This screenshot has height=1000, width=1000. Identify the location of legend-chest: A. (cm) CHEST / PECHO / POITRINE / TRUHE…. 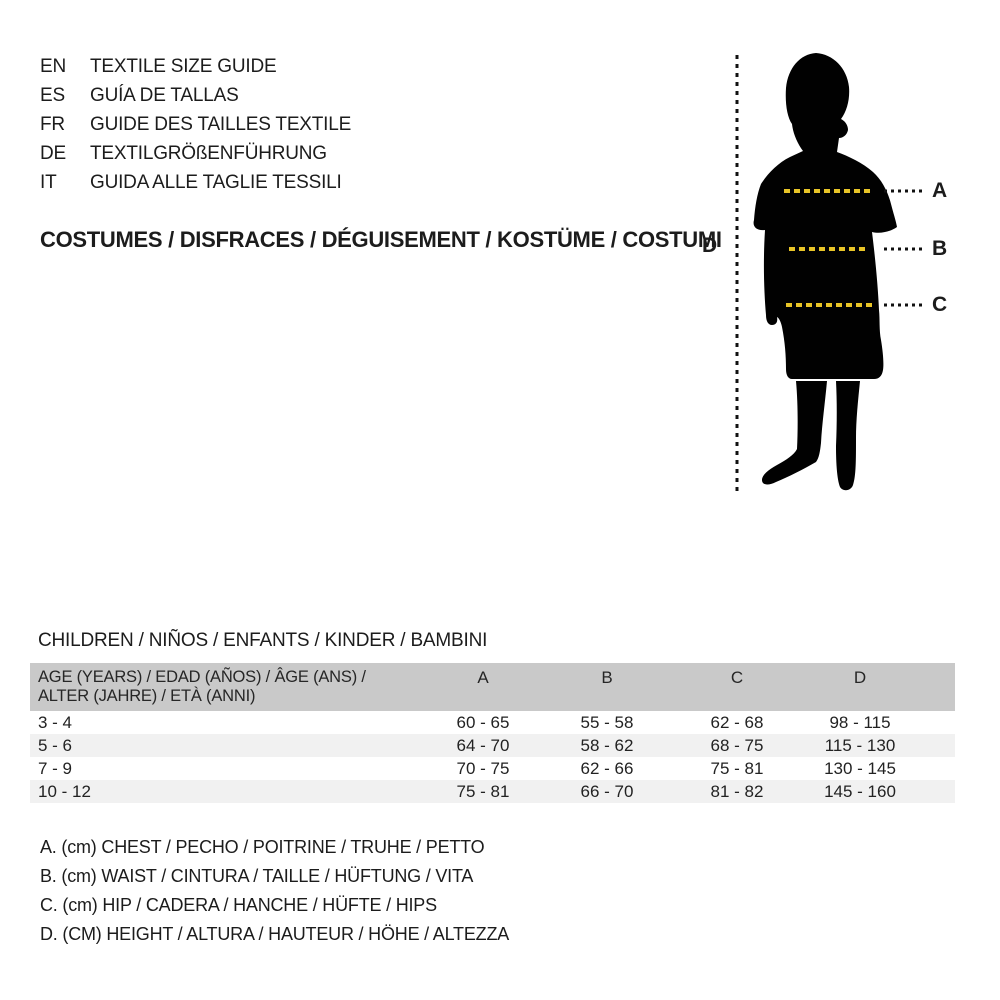
(262, 847).